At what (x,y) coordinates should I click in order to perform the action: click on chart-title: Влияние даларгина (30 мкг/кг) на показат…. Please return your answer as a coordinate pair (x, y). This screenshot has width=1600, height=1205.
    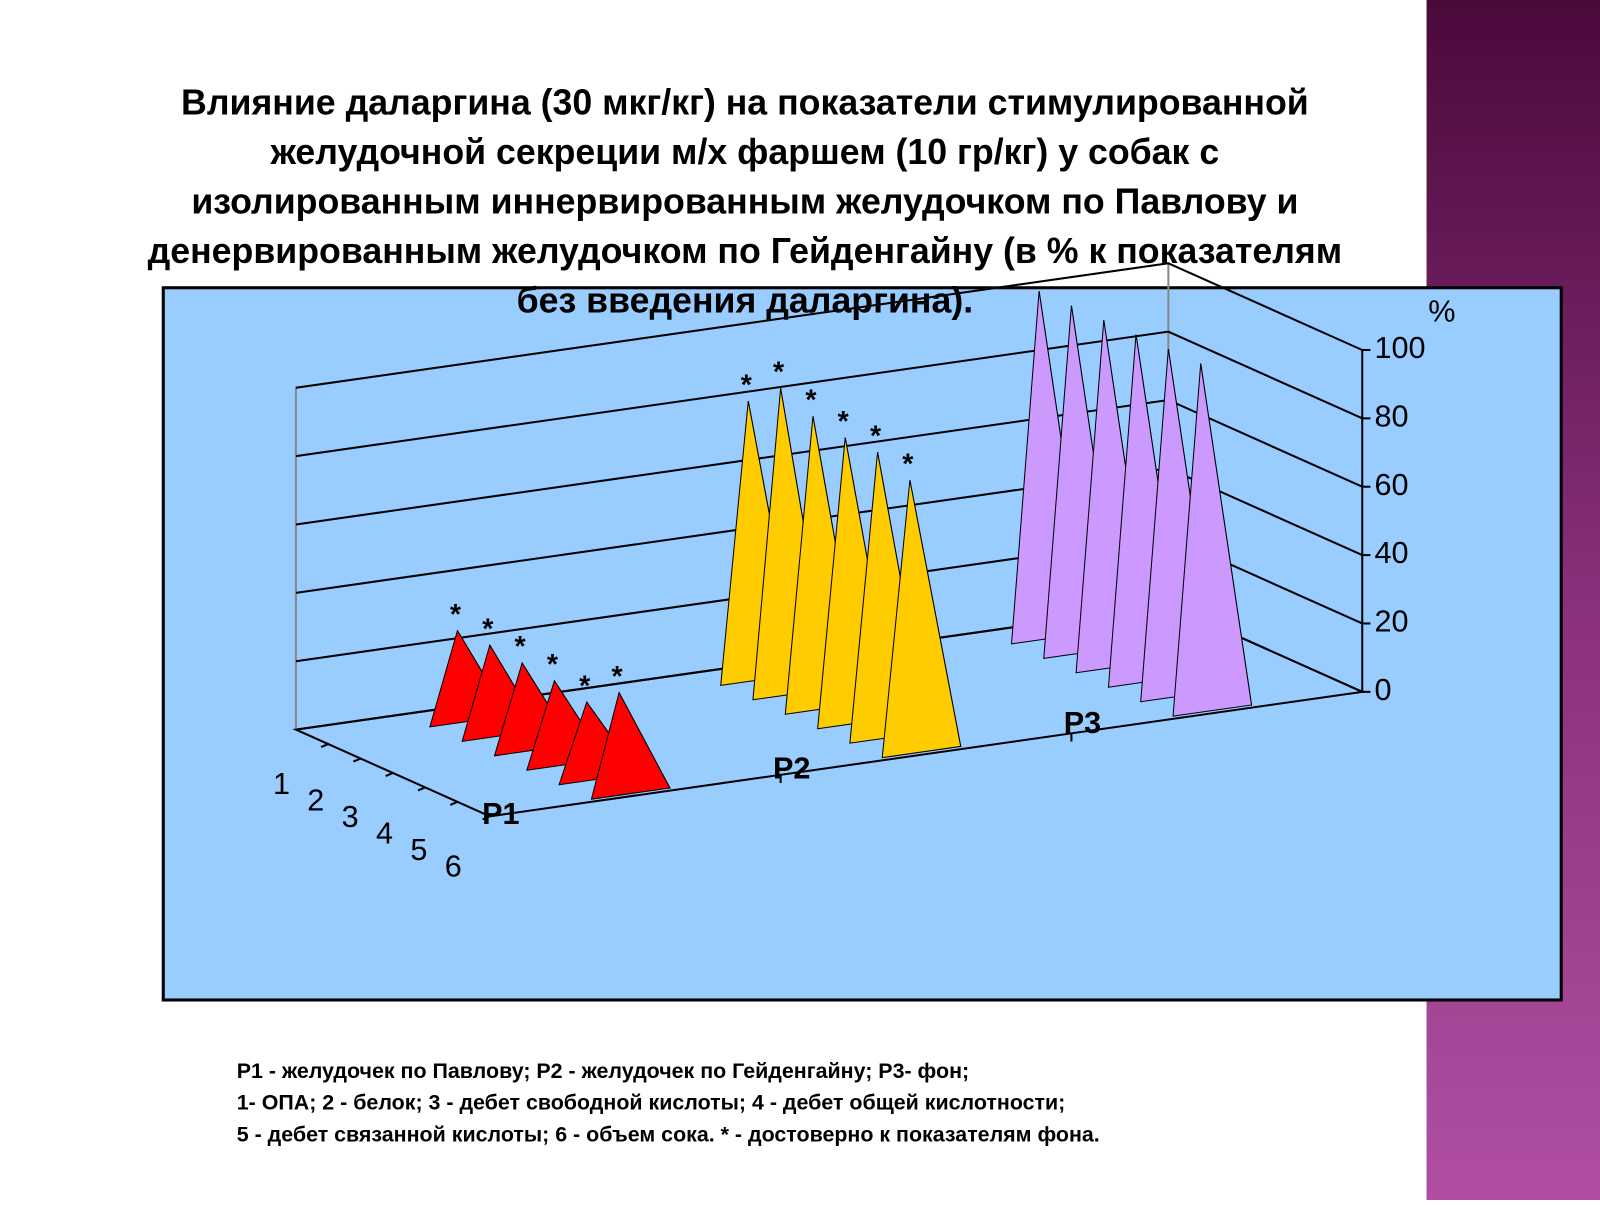
    Looking at the image, I should click on (745, 103).